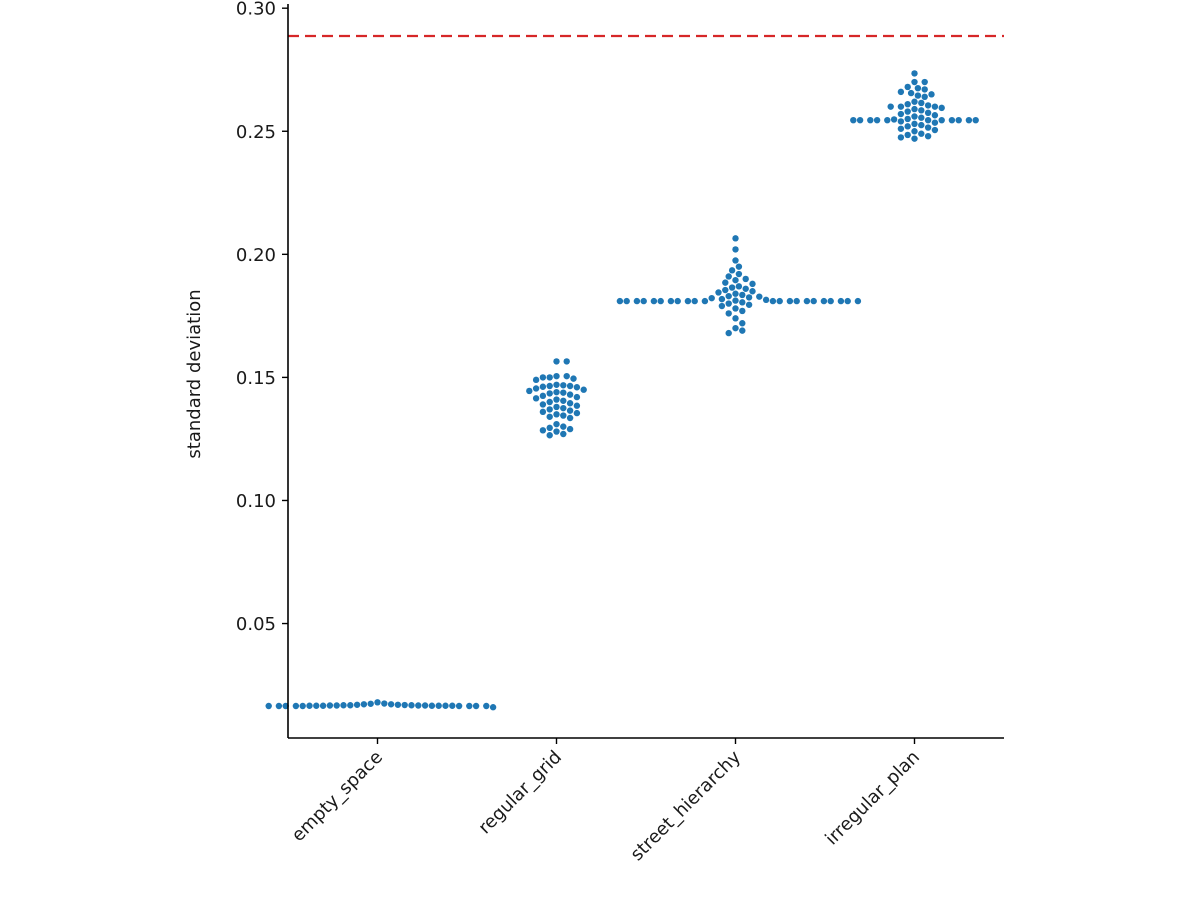  What do you see at coordinates (256, 255) in the screenshot?
I see `y-tick-label: 0.20` at bounding box center [256, 255].